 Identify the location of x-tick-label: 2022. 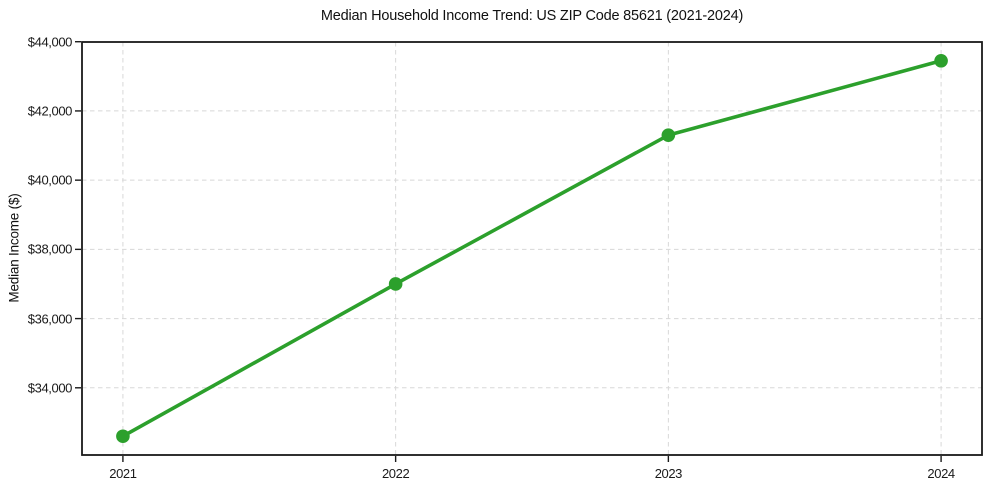
(395, 473).